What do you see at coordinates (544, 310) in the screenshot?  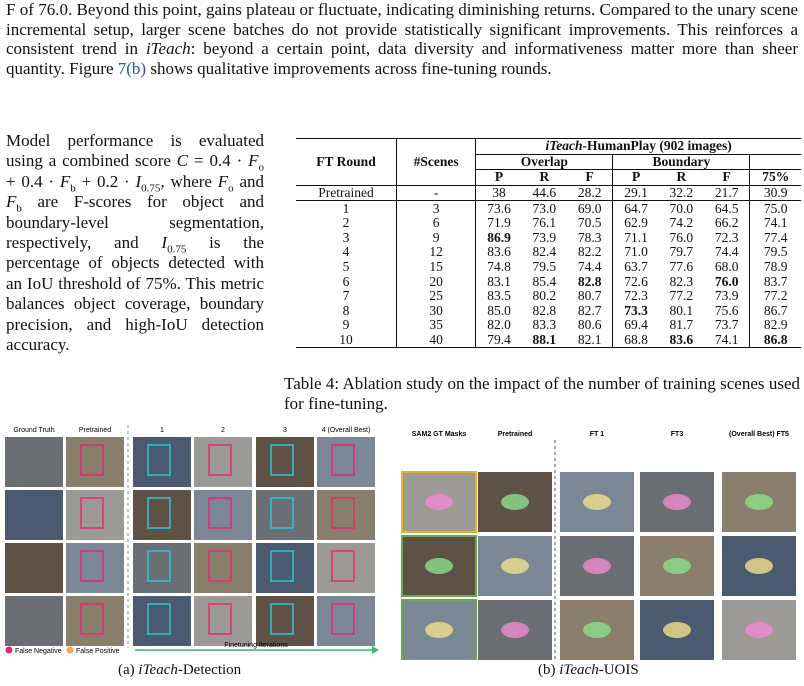 I see `table-cell: 82.8` at bounding box center [544, 310].